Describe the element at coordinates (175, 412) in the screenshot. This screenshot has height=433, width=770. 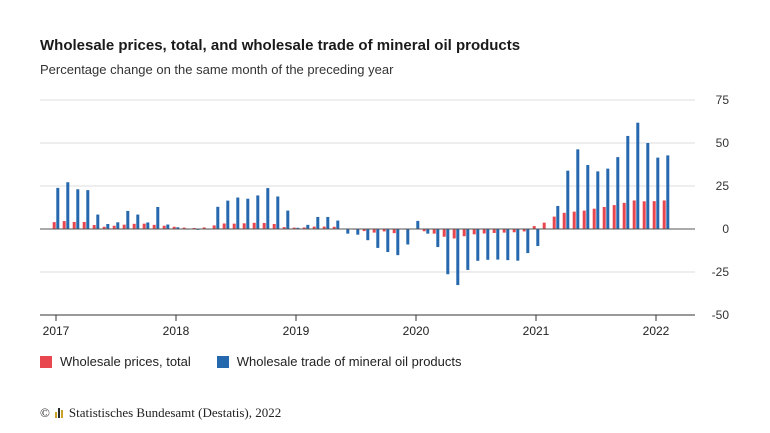
I see `source-text: Statistisches Bundesamt (Destatis), 2022` at that location.